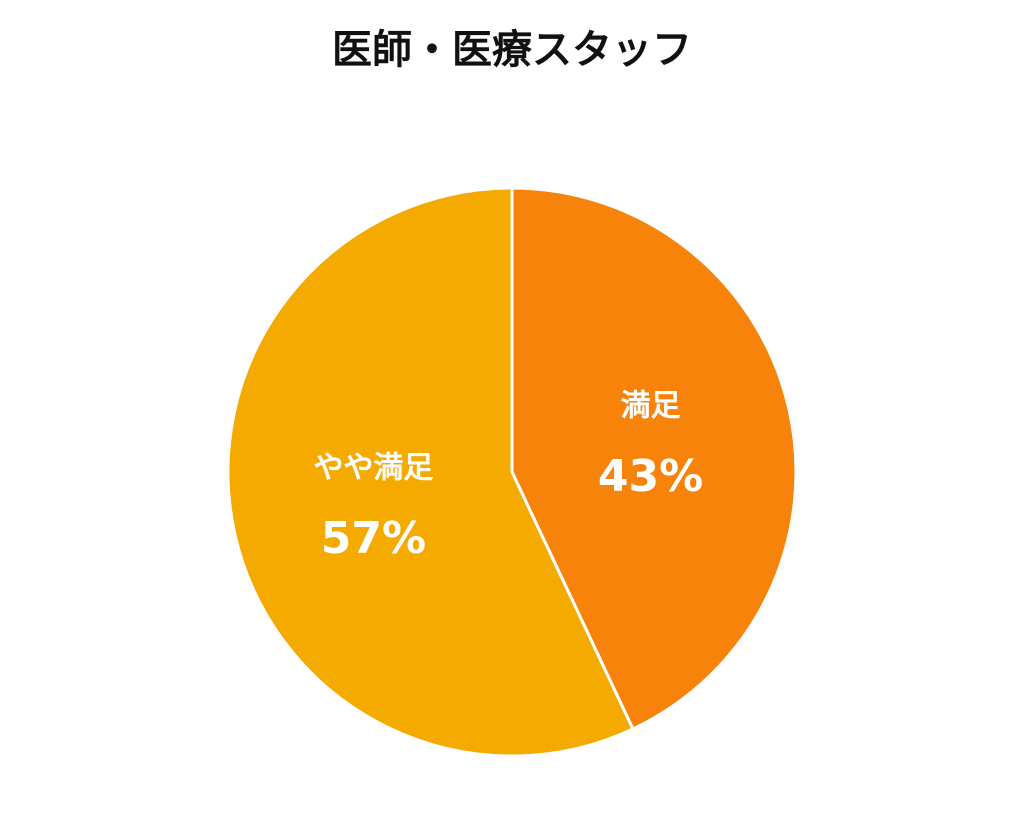 This screenshot has height=835, width=1024. Describe the element at coordinates (373, 467) in the screenshot. I see `slice-category-label: やや満足` at that location.